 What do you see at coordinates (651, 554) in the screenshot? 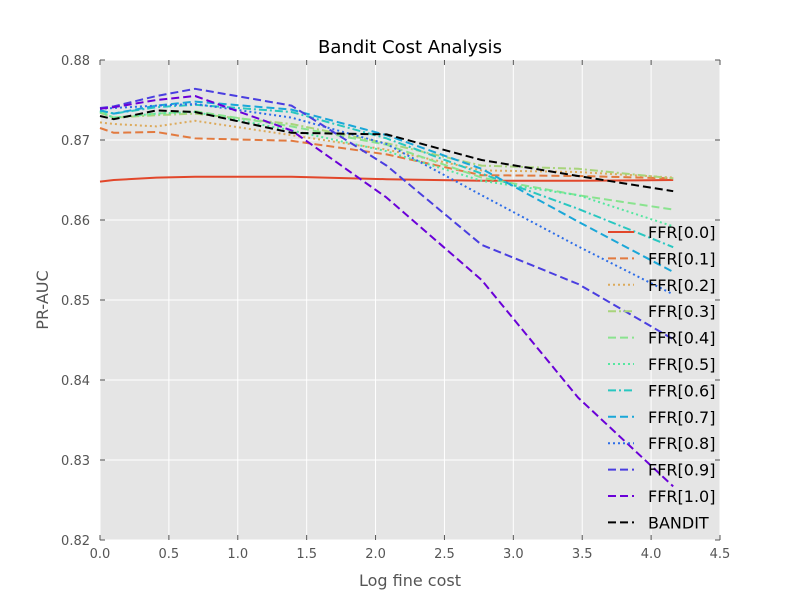
I see `x-tick-label: 4.0` at bounding box center [651, 554].